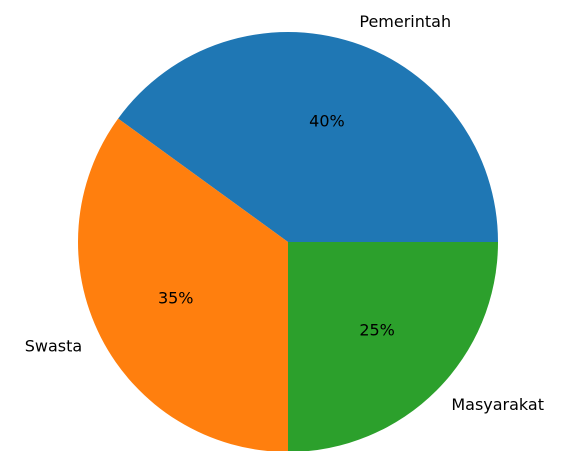 Image resolution: width=568 pixels, height=451 pixels. I want to click on slice-label: Swasta, so click(53, 345).